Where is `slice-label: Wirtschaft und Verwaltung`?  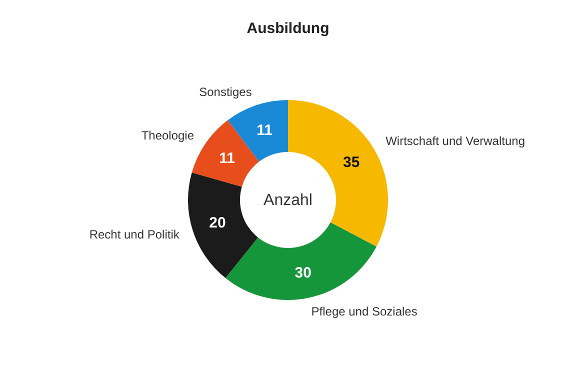 slice-label: Wirtschaft und Verwaltung is located at coordinates (455, 141).